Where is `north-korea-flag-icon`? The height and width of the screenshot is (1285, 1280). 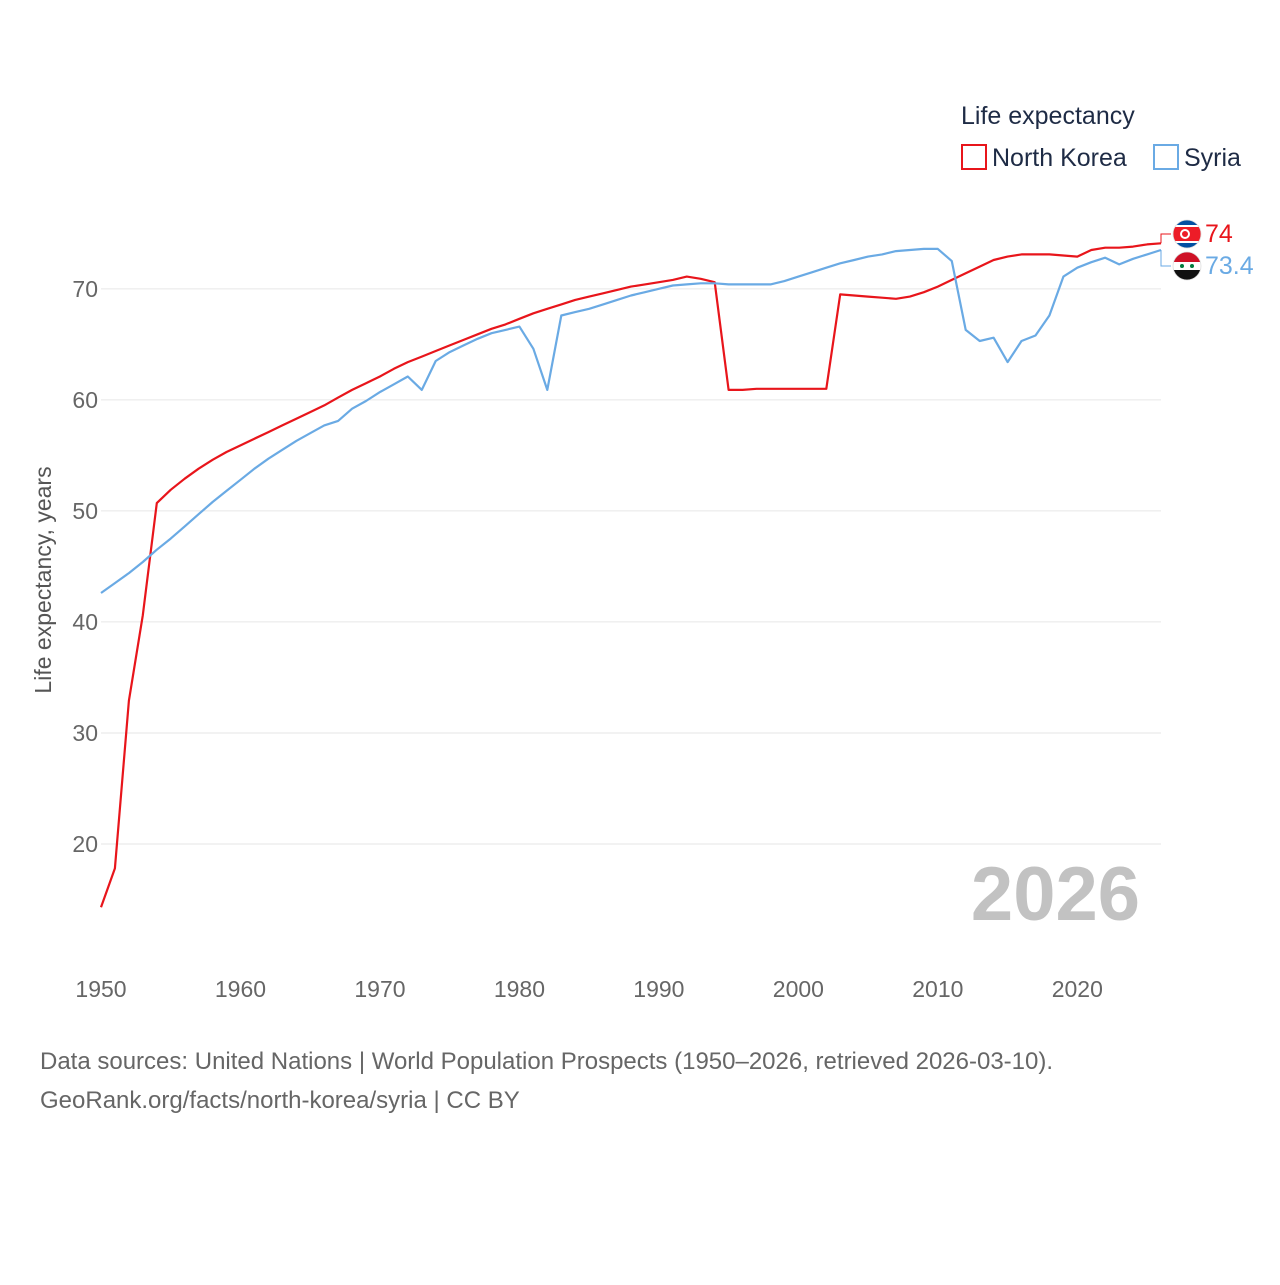
north-korea-flag-icon is located at coordinates (1187, 234).